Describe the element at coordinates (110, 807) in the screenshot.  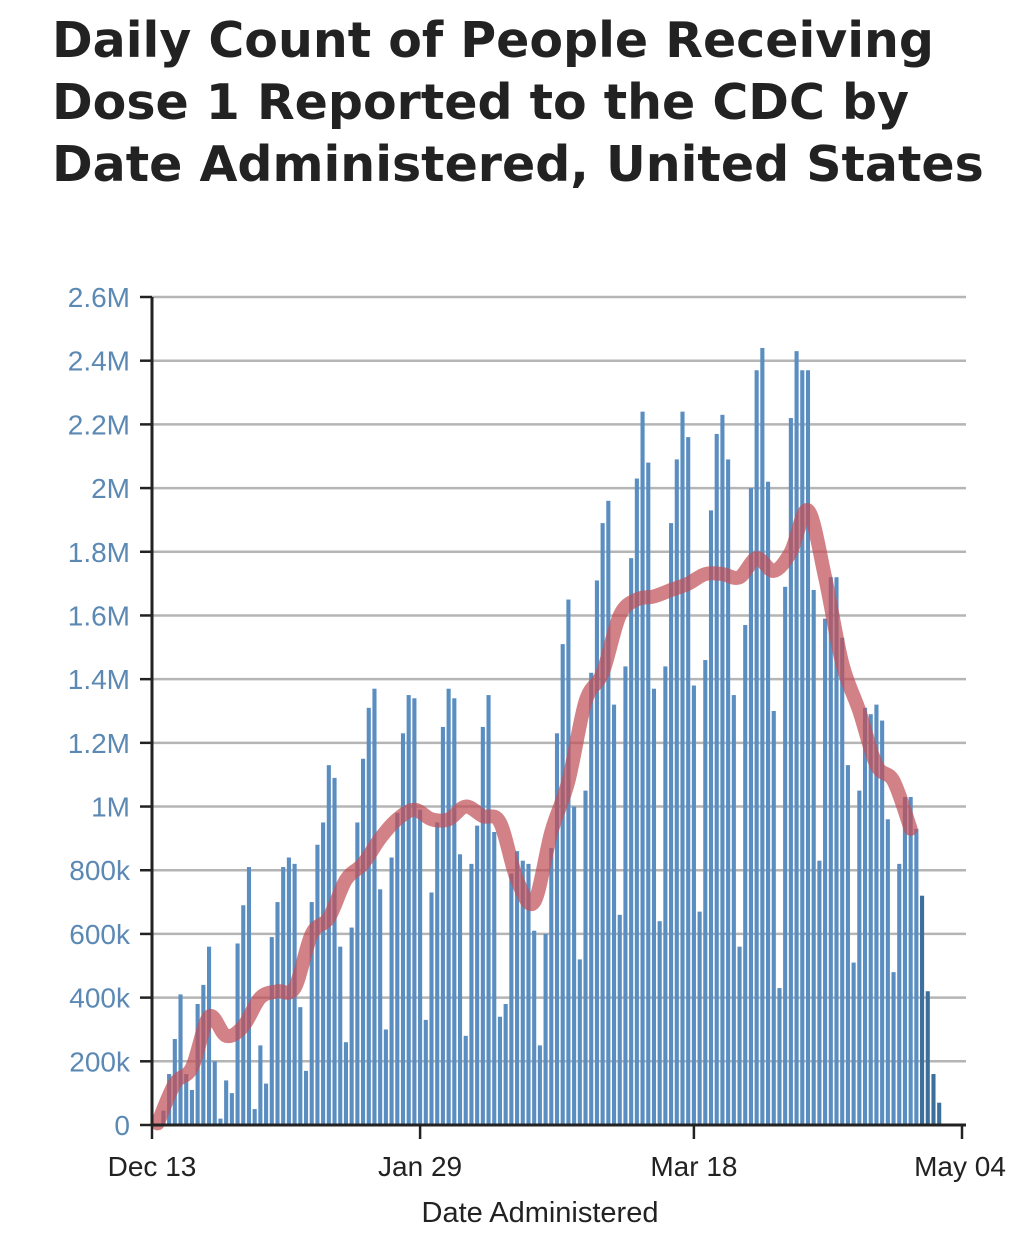
I see `y-tick-label: 1M` at that location.